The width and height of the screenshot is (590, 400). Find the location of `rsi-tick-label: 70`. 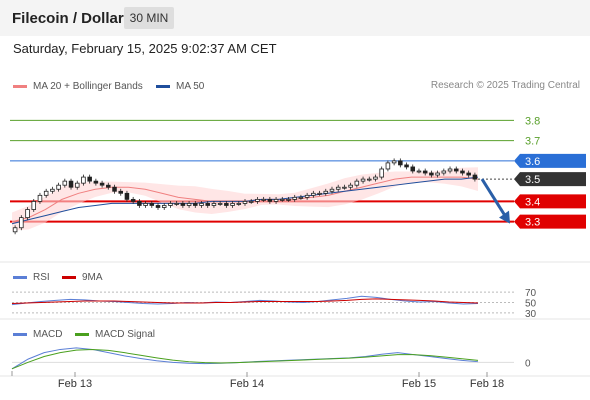

rsi-tick-label: 70 is located at coordinates (531, 293).